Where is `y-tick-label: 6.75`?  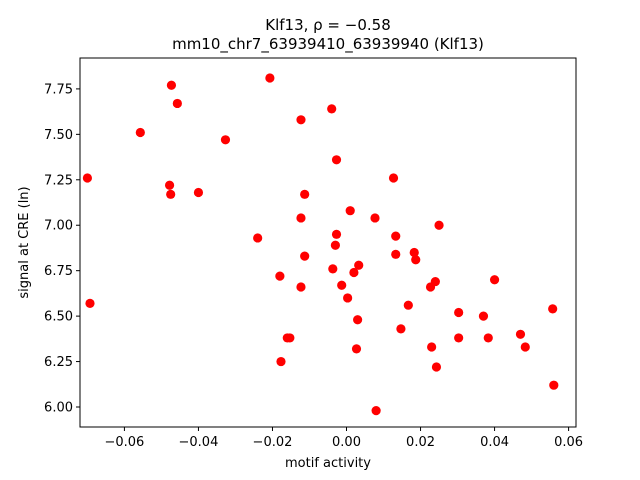 y-tick-label: 6.75 is located at coordinates (58, 271).